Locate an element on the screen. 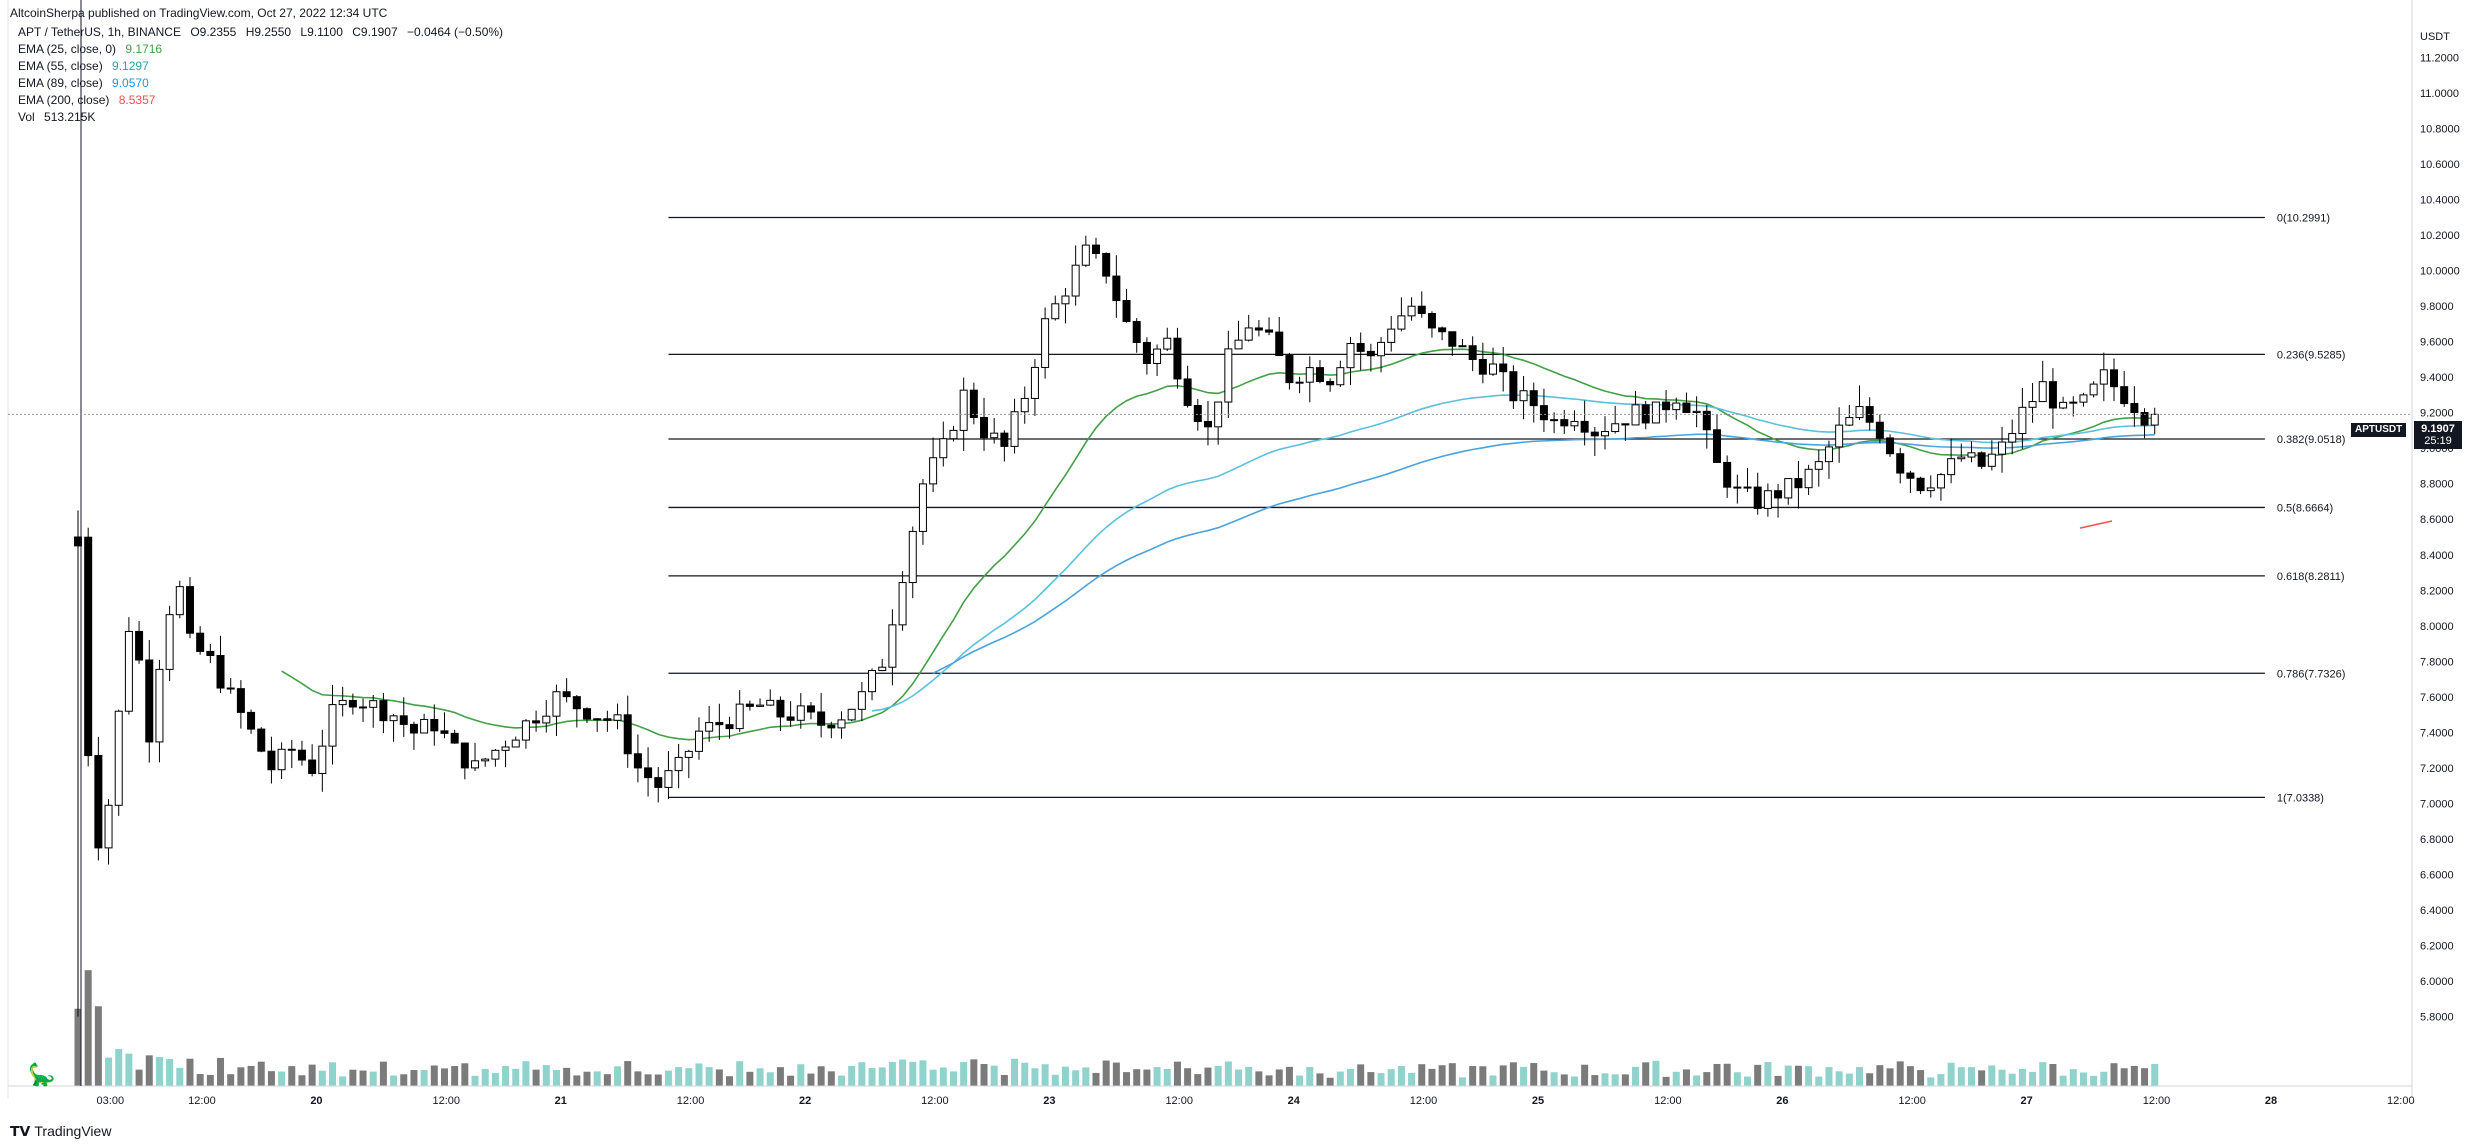 Image resolution: width=2474 pixels, height=1148 pixels. volume-value: 513.215K is located at coordinates (70, 117).